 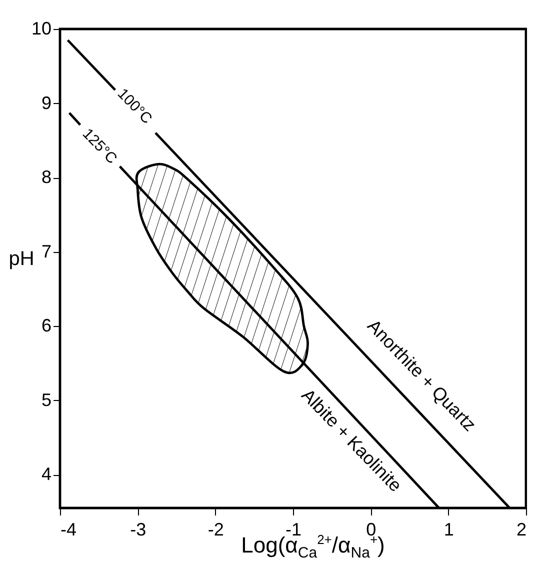 I want to click on x-tick-label: 2, so click(x=521, y=530).